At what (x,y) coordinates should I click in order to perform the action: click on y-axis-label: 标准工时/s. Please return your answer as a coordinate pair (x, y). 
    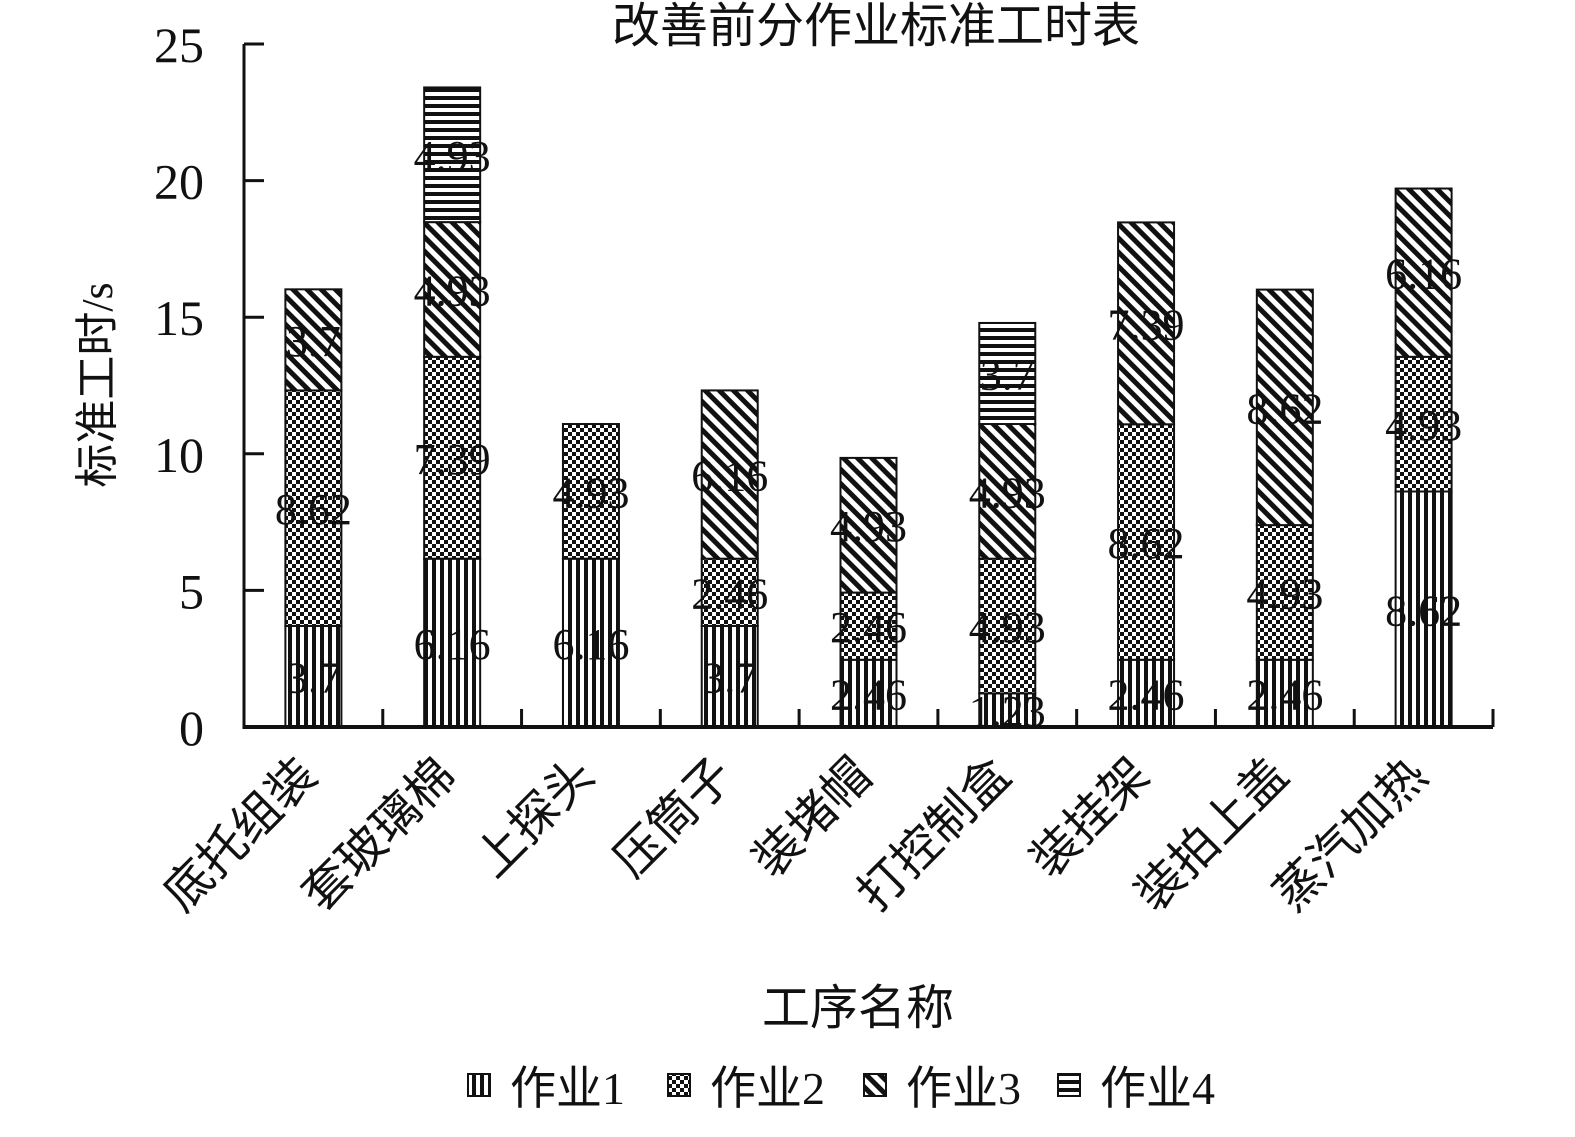
    Looking at the image, I should click on (97, 384).